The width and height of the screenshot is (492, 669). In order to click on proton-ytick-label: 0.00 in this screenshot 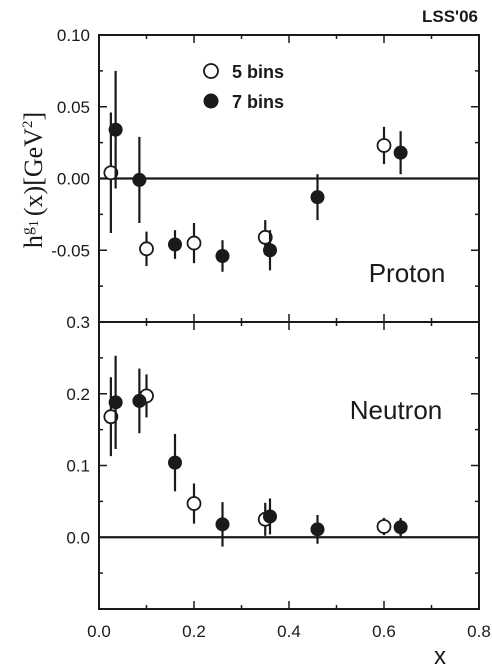, I will do `click(73, 179)`.